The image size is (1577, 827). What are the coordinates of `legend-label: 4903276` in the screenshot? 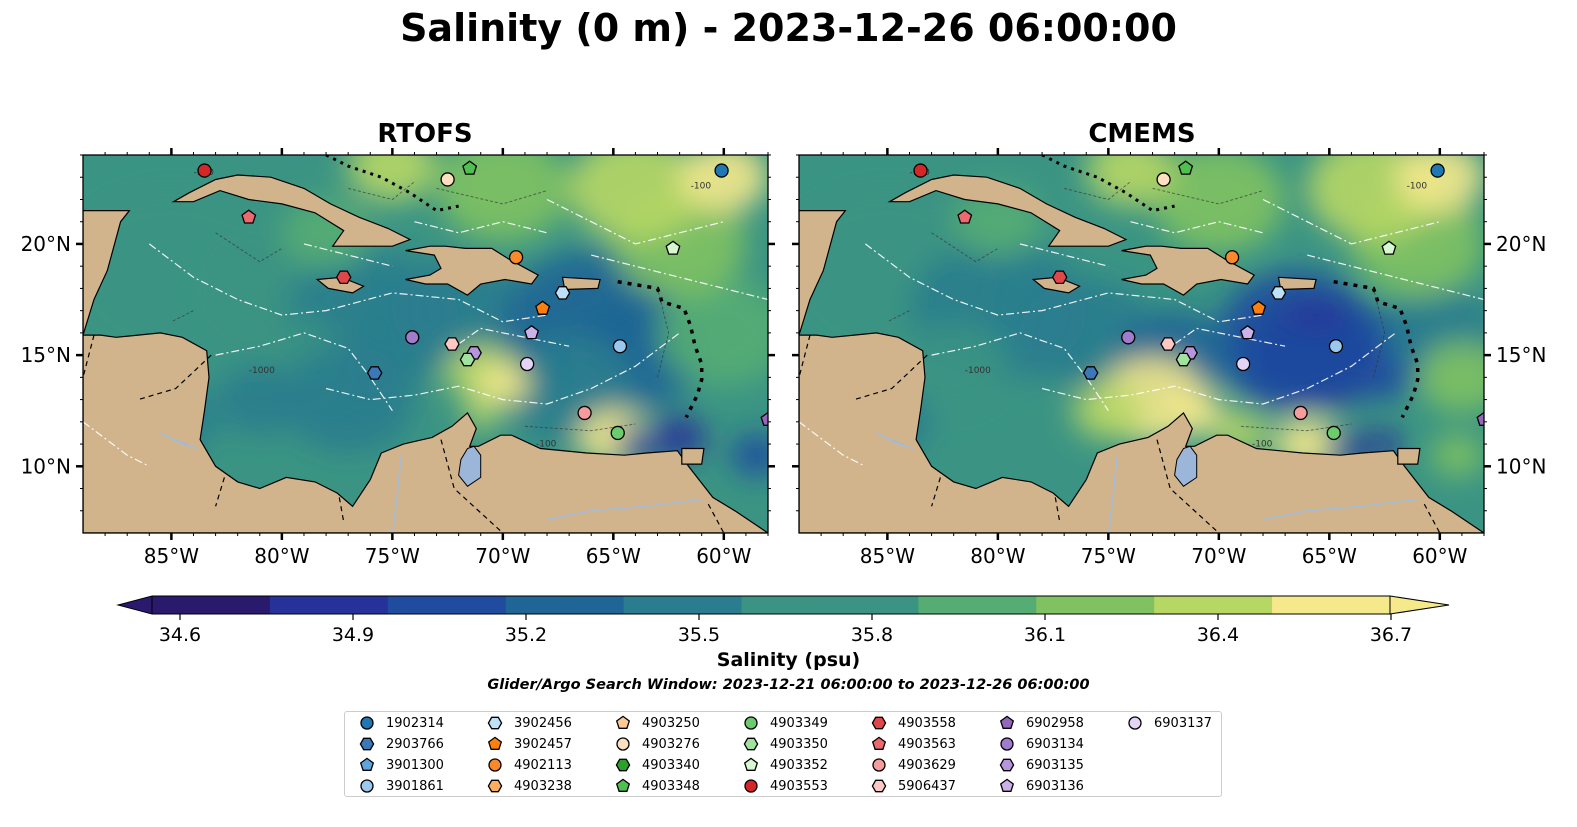 It's located at (671, 744).